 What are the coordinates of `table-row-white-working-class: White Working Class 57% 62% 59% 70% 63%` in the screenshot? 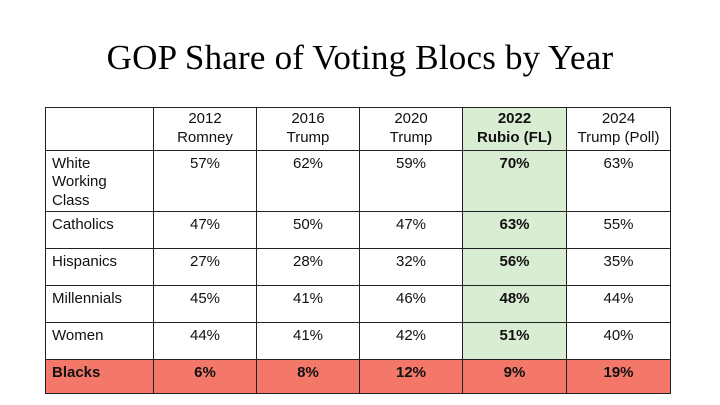 It's located at (358, 180).